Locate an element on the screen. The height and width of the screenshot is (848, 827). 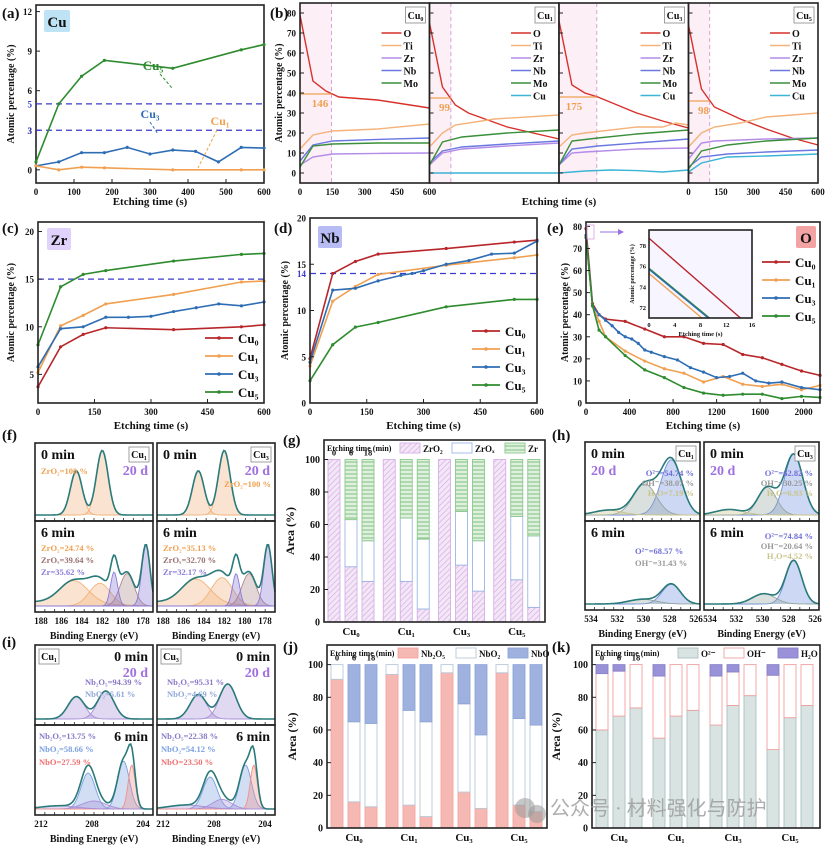
component-percentage: Zr=32.17 % is located at coordinates (185, 572).